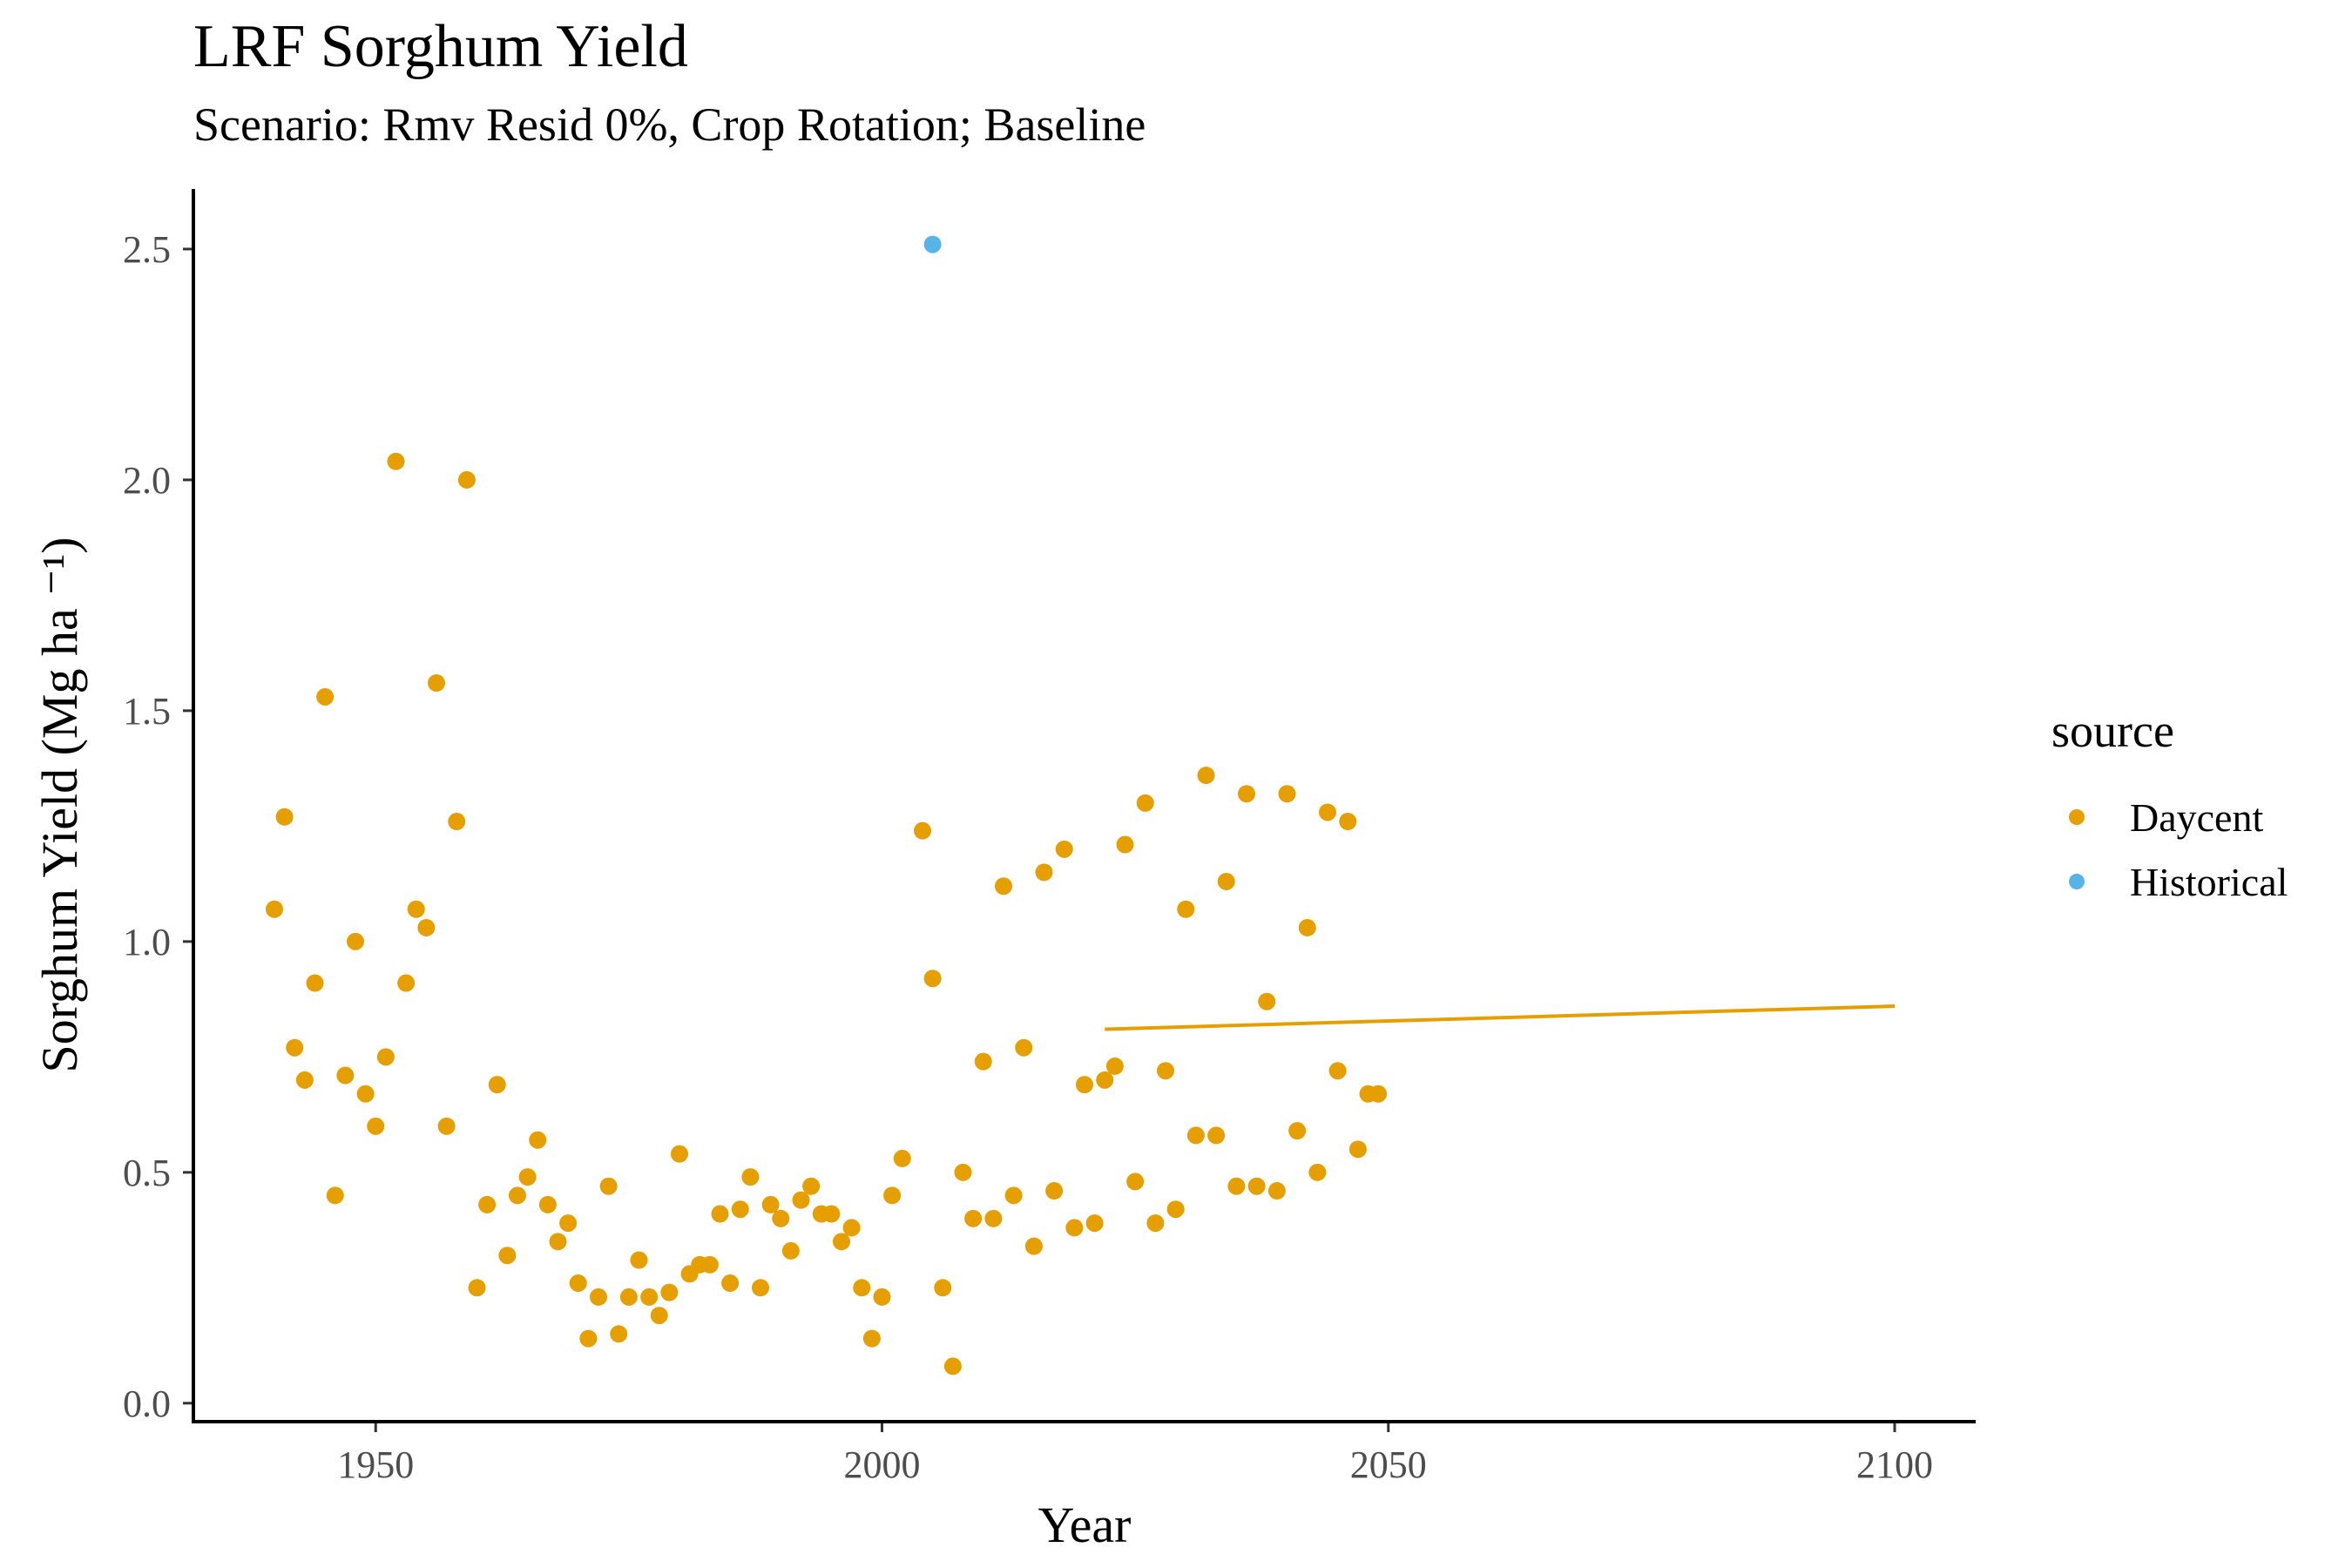 The height and width of the screenshot is (1568, 2352). I want to click on y-tick-label: 1.5, so click(147, 711).